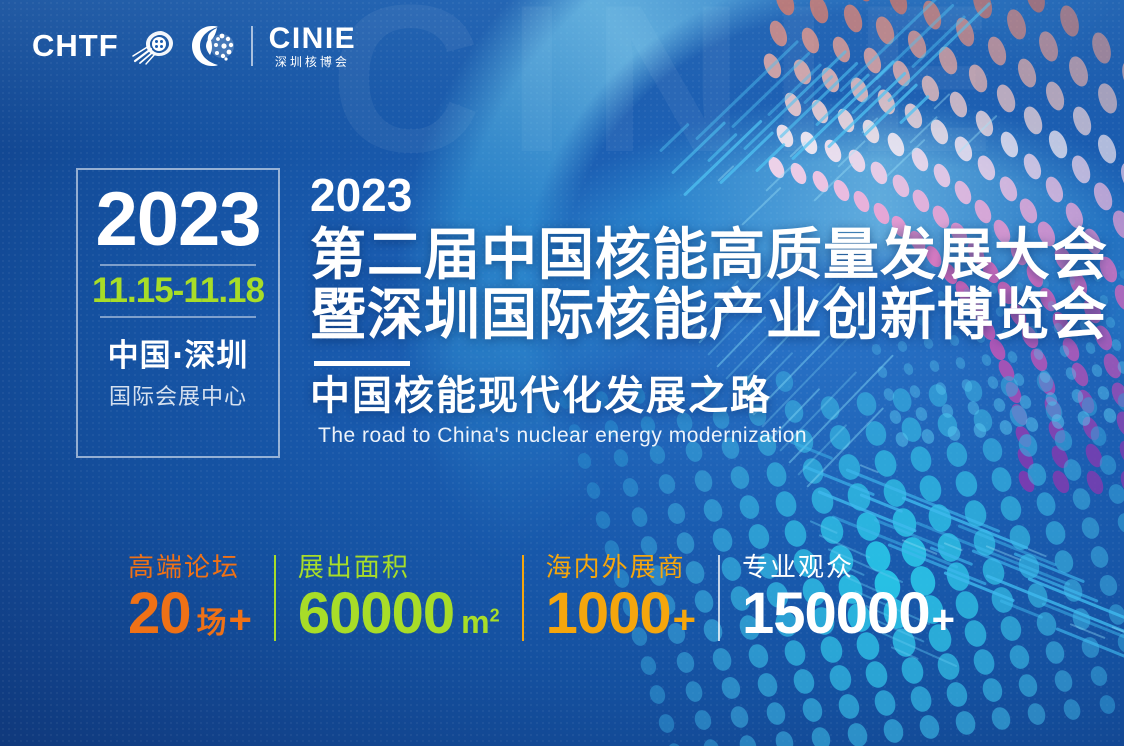 Image resolution: width=1124 pixels, height=746 pixels. I want to click on chtf-wordmark: CHTF, so click(75, 45).